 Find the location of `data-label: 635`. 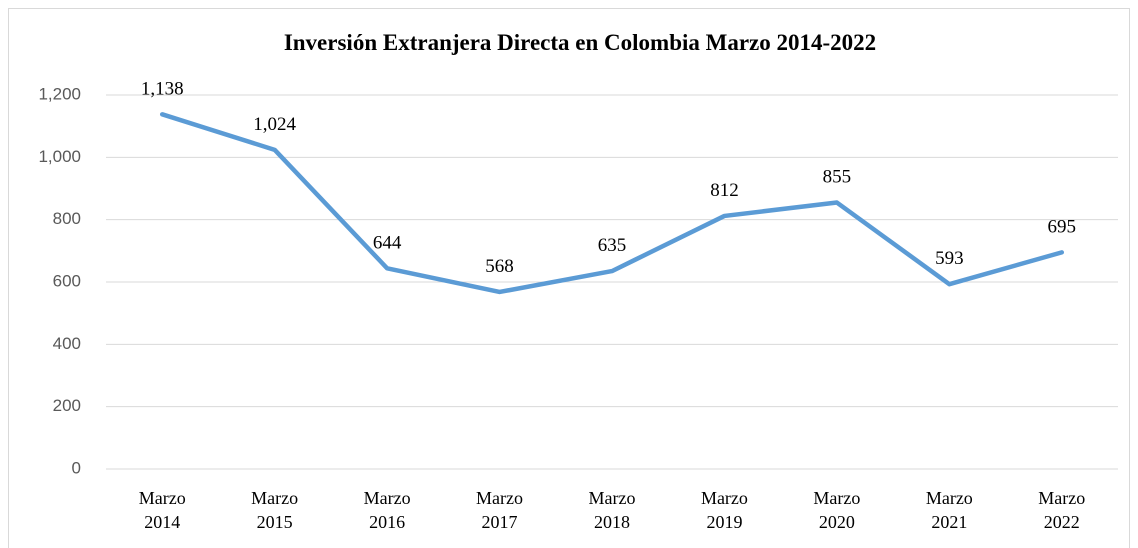

data-label: 635 is located at coordinates (612, 245).